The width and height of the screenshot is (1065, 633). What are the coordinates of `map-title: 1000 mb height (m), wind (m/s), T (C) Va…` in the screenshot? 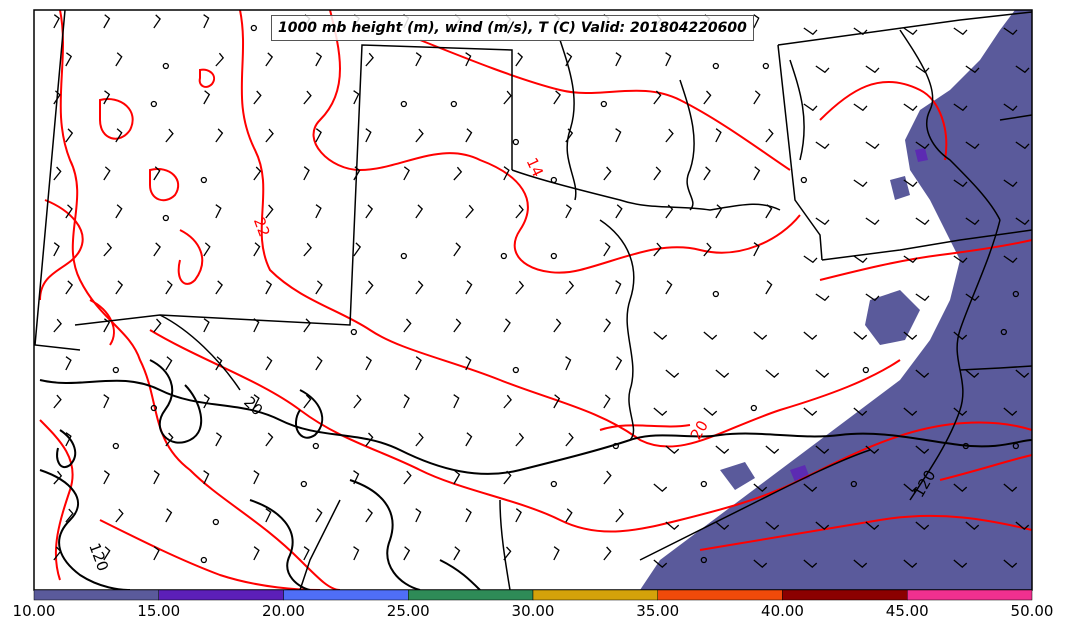 It's located at (512, 28).